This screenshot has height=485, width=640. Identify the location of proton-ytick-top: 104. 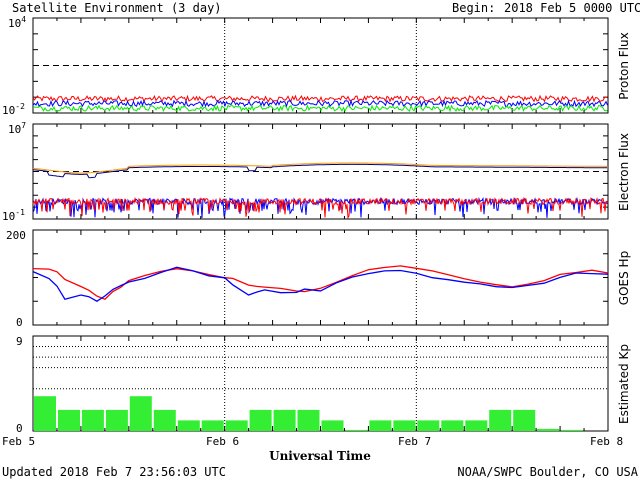
(17, 22).